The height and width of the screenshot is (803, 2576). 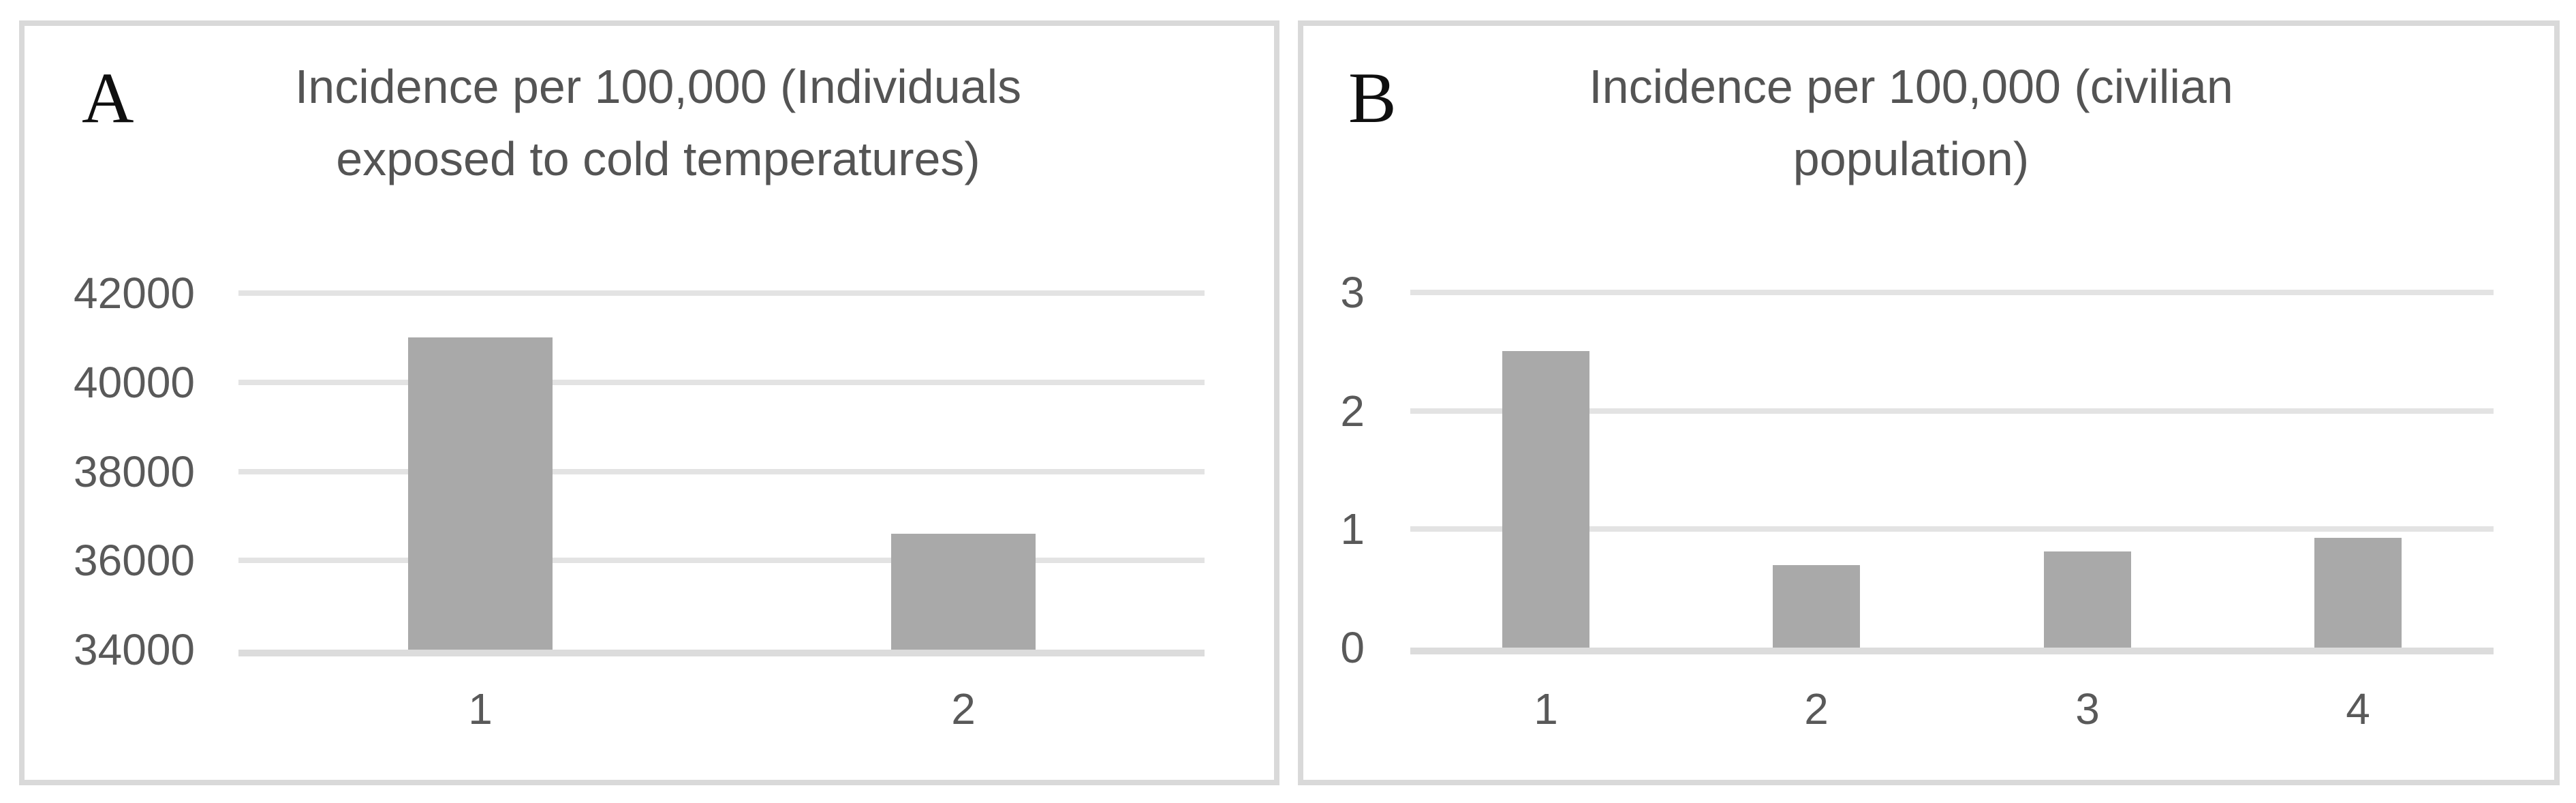 I want to click on panel-b-letter: B, so click(x=1372, y=98).